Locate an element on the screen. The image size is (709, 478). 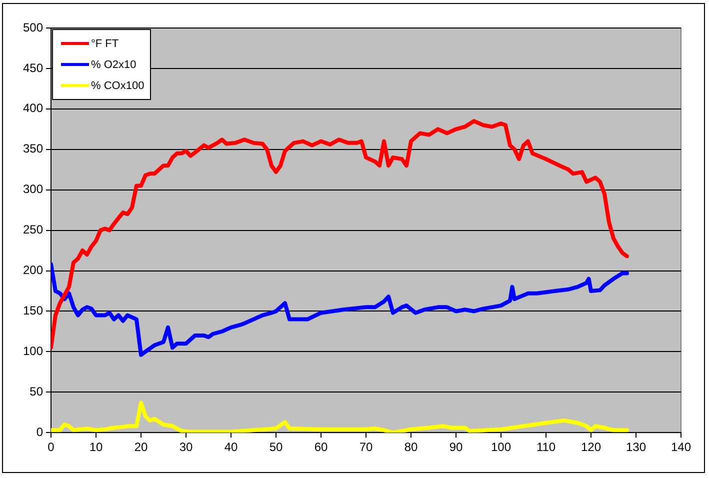
y-tick-label: 350 is located at coordinates (33, 149).